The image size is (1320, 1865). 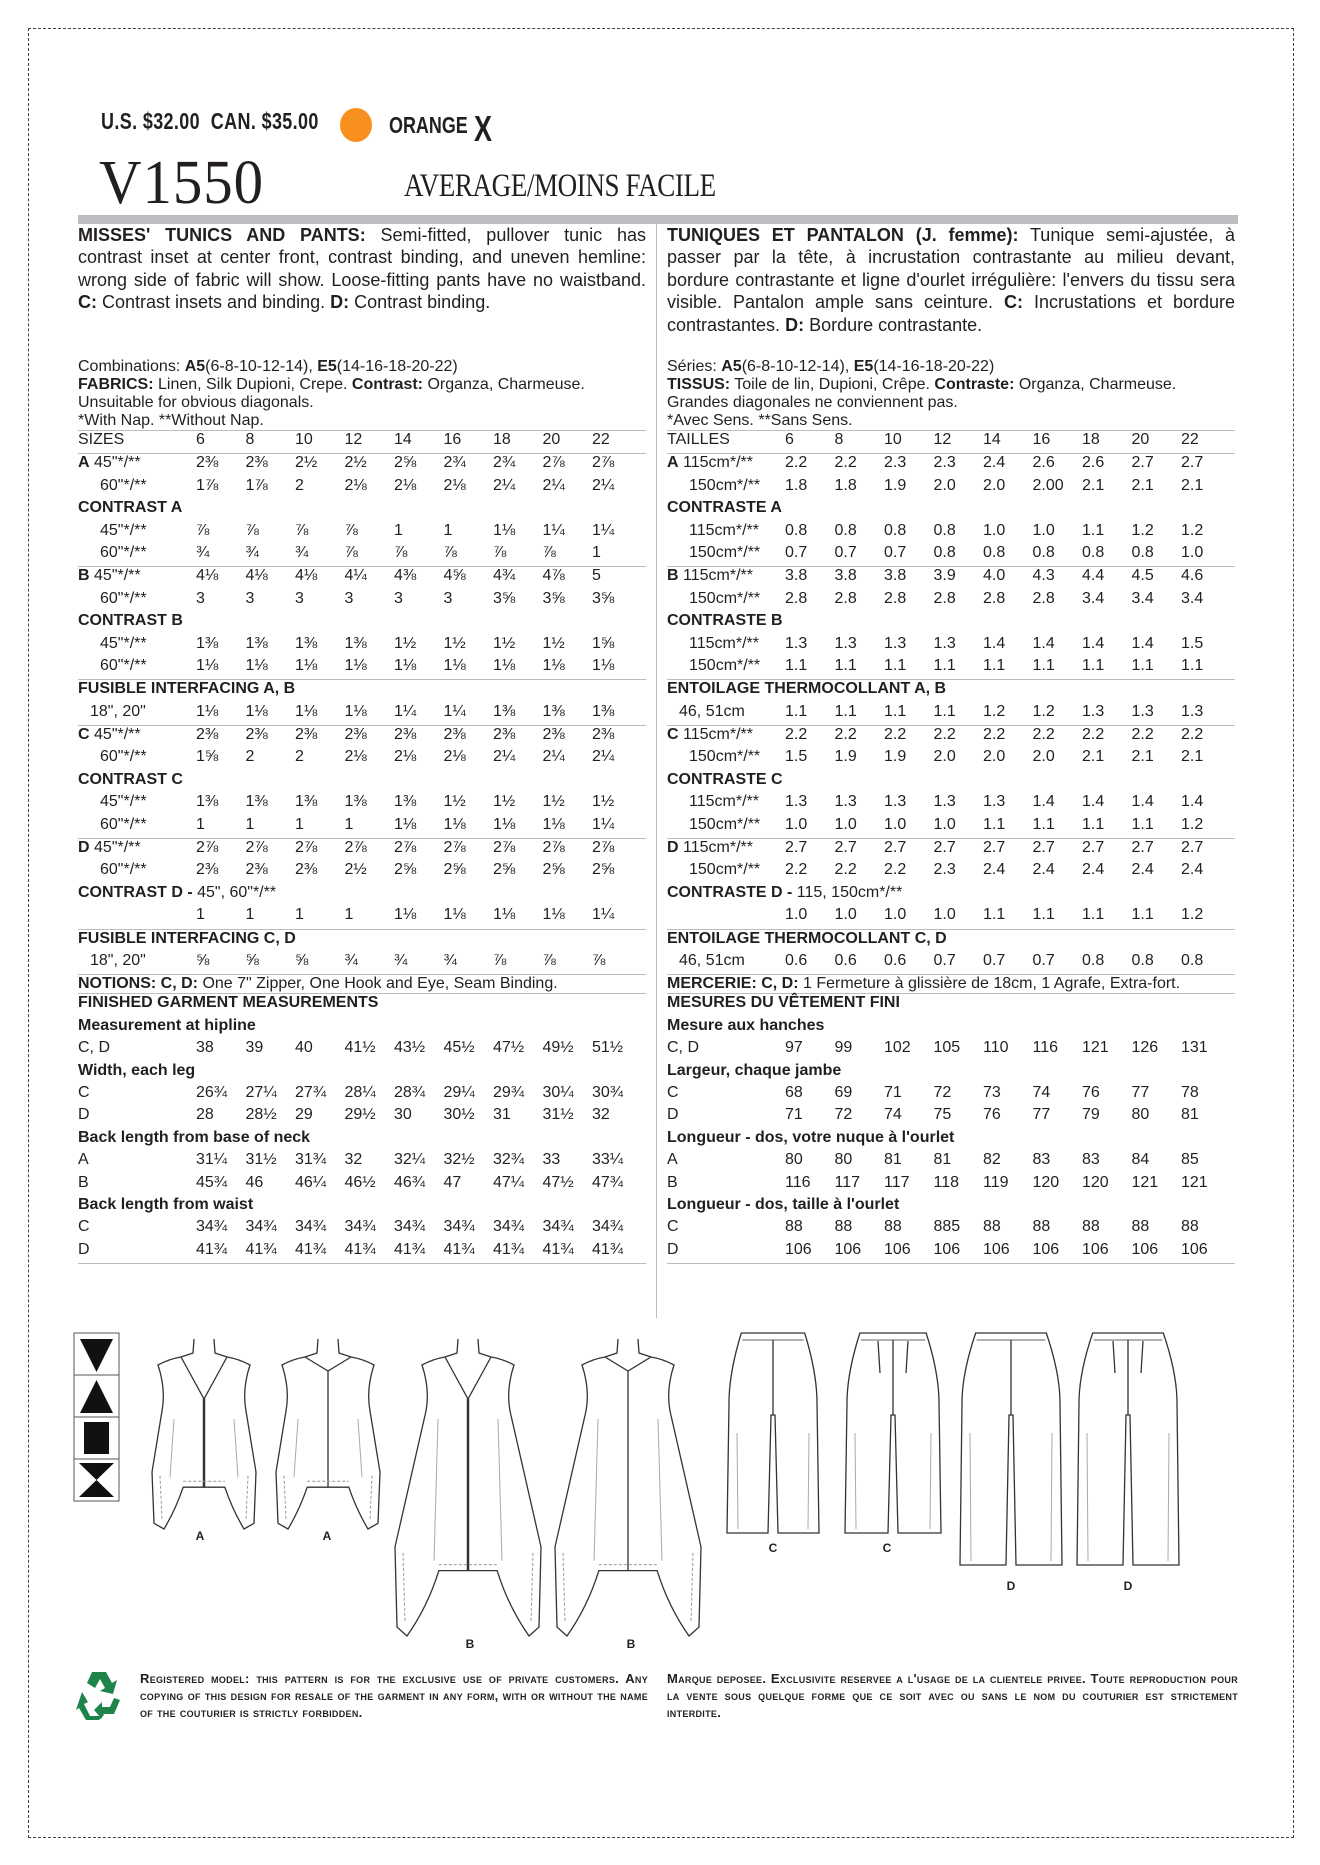 I want to click on fabric-width: 150cm*/**, so click(x=725, y=665).